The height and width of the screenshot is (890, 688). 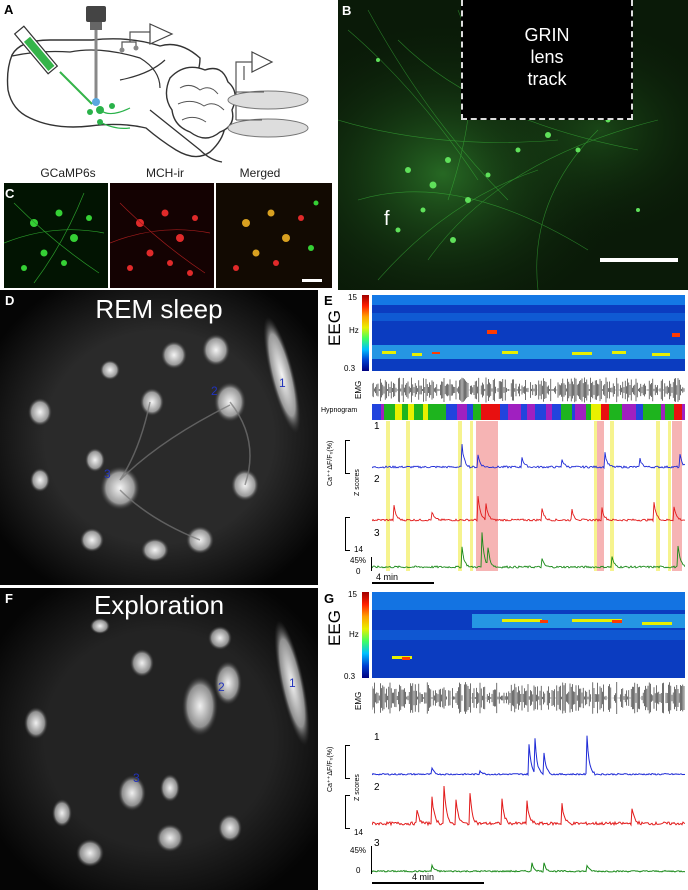 What do you see at coordinates (403, 583) in the screenshot?
I see `time-scale-bar-e` at bounding box center [403, 583].